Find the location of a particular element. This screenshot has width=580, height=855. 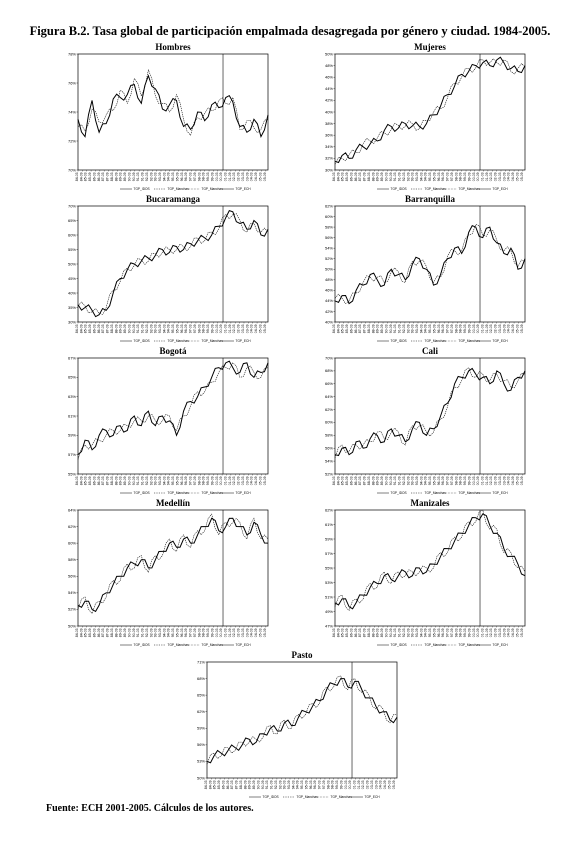

x-tick-label: 91-09 is located at coordinates (143, 328).